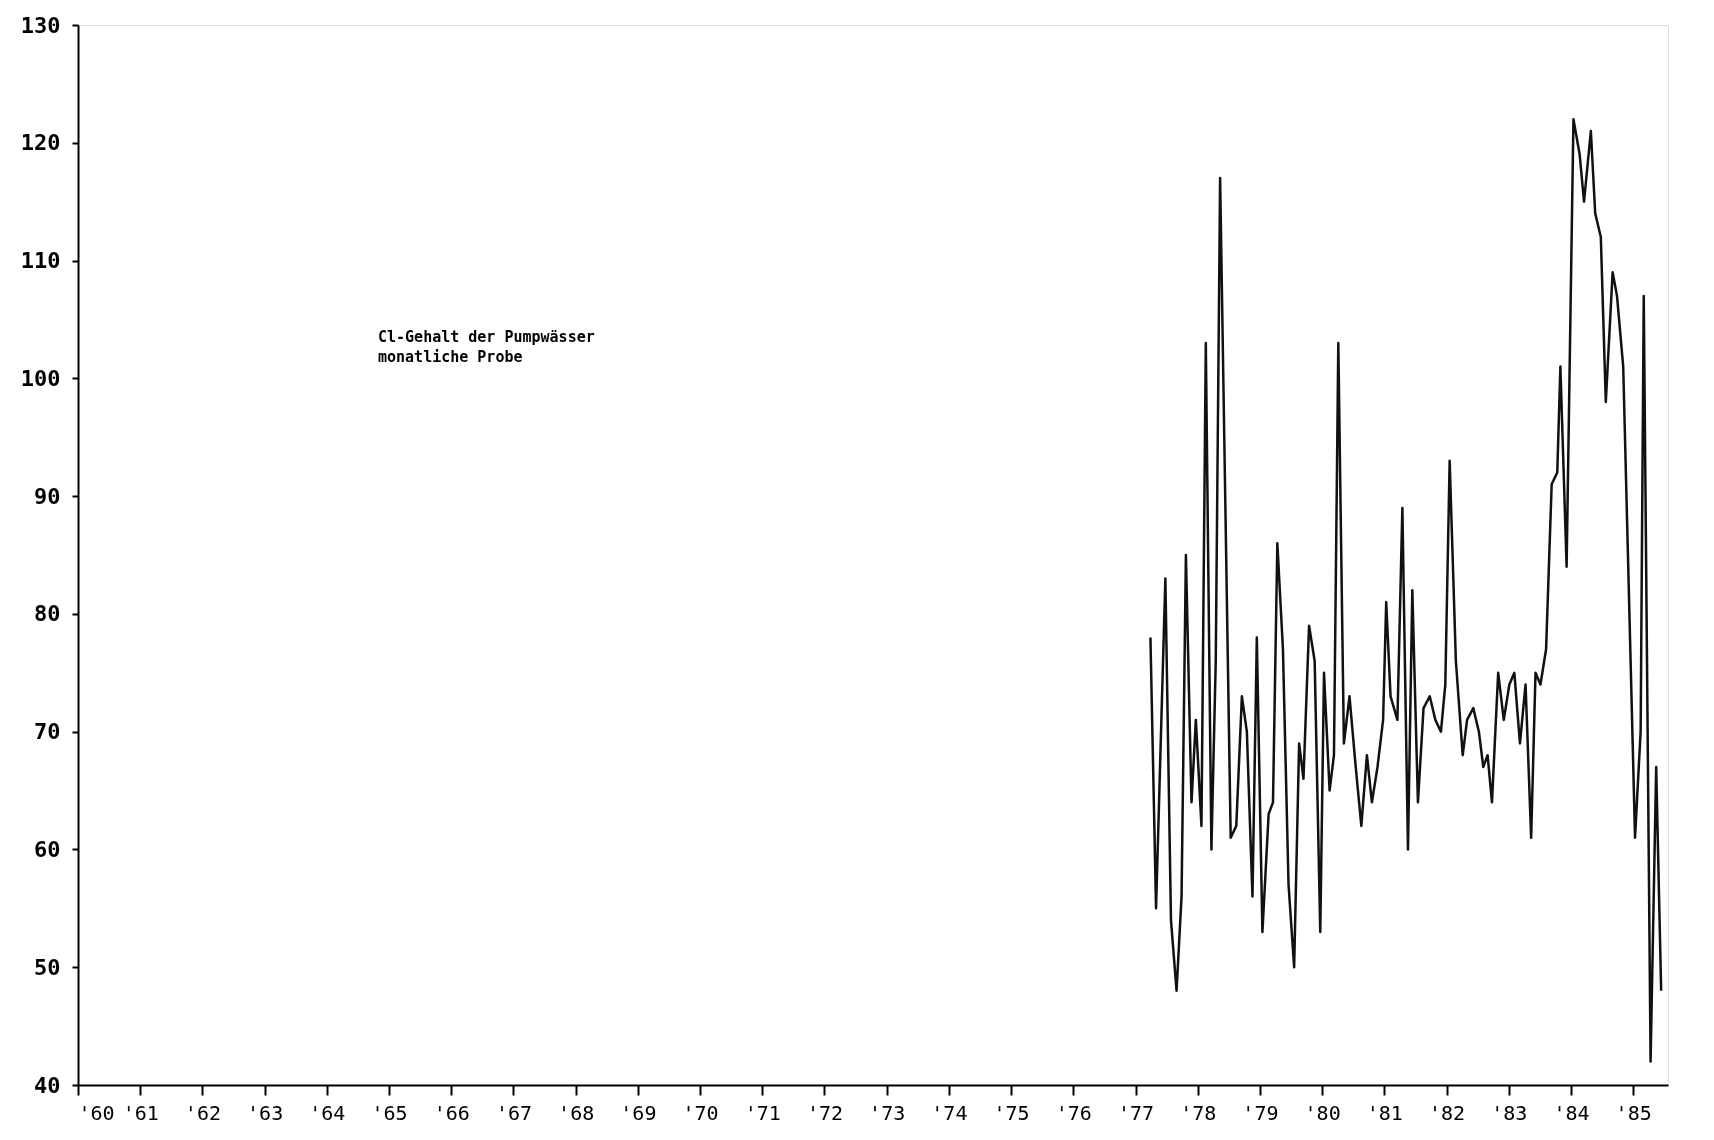  Describe the element at coordinates (1011, 1112) in the screenshot. I see `x-tick-label: '75` at that location.